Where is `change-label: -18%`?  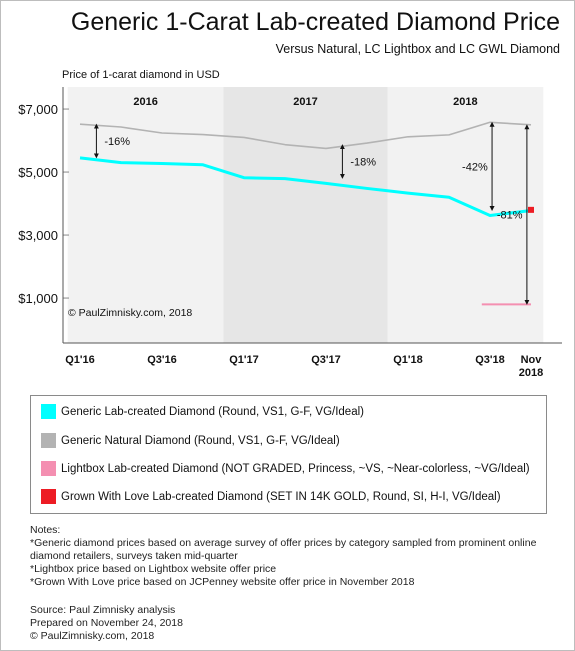
change-label: -18% is located at coordinates (363, 162).